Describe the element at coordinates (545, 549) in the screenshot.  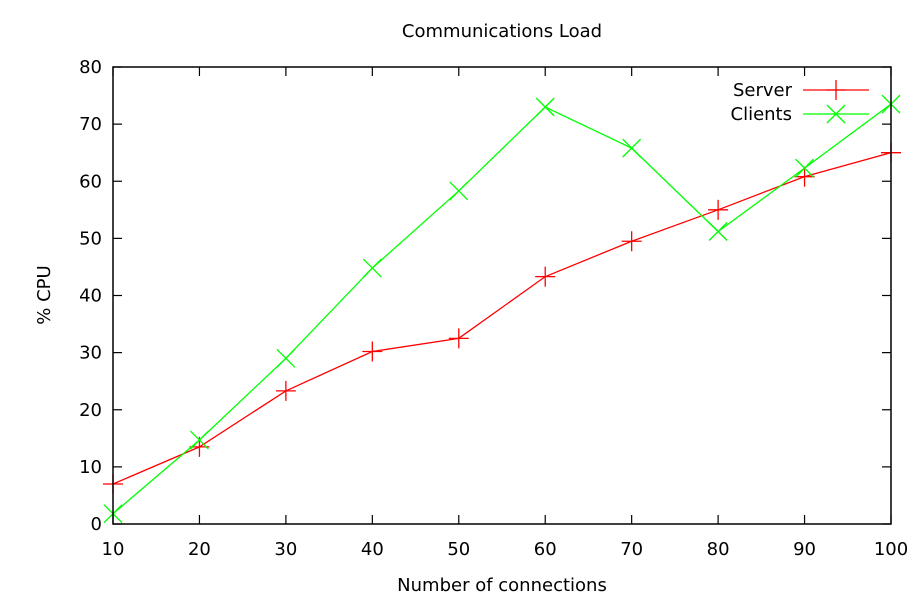
I see `x-tick-label: 60` at that location.